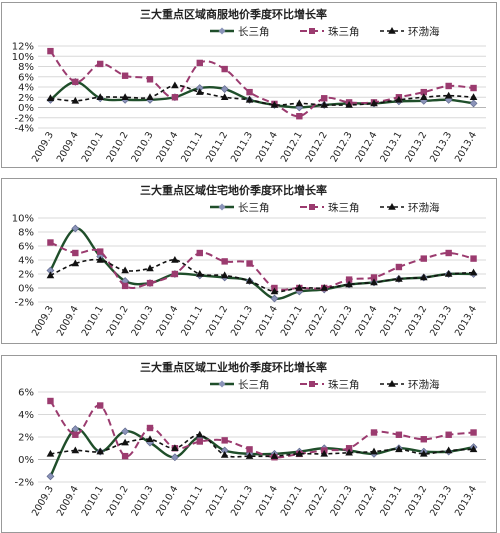 This screenshot has width=500, height=533. Describe the element at coordinates (26, 233) in the screenshot. I see `y-tick-label: 8%` at that location.